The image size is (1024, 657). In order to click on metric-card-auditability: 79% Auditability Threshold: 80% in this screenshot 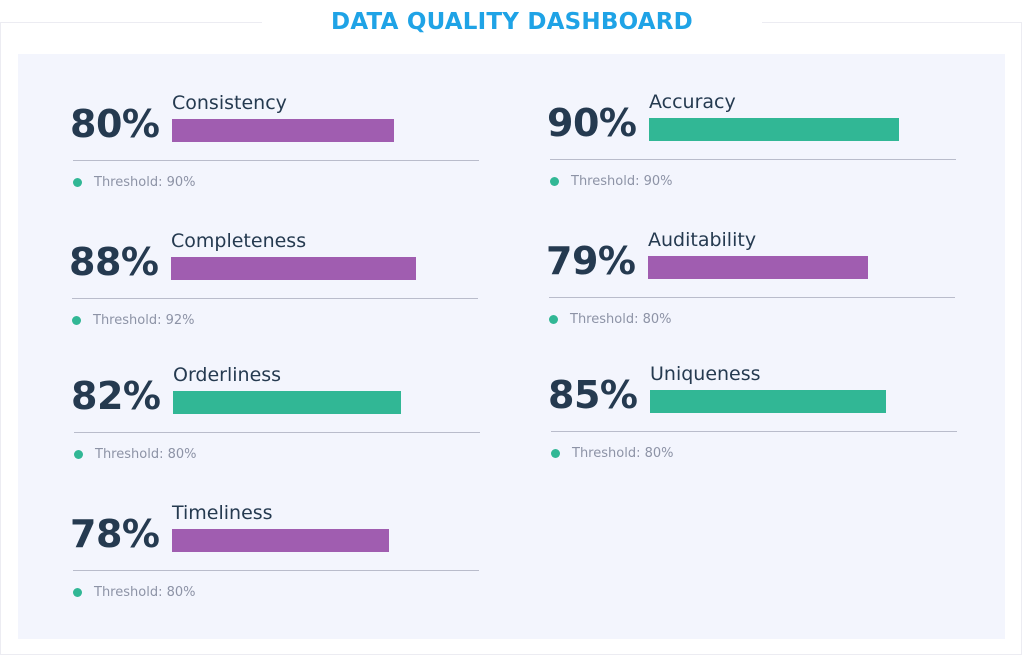, I will do `click(756, 289)`.